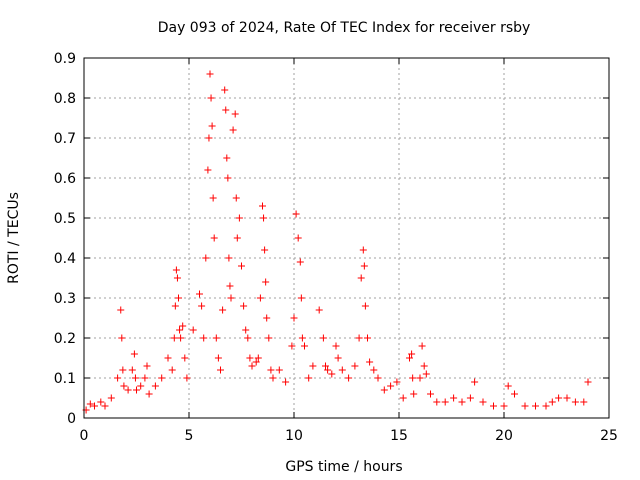 The height and width of the screenshot is (480, 640). Describe the element at coordinates (71, 419) in the screenshot. I see `y-tick-label: 0` at that location.